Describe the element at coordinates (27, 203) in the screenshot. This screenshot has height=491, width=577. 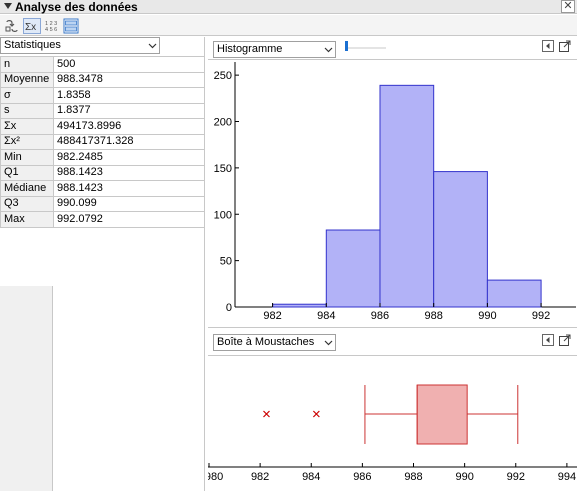
I see `stats-label: Q3` at that location.